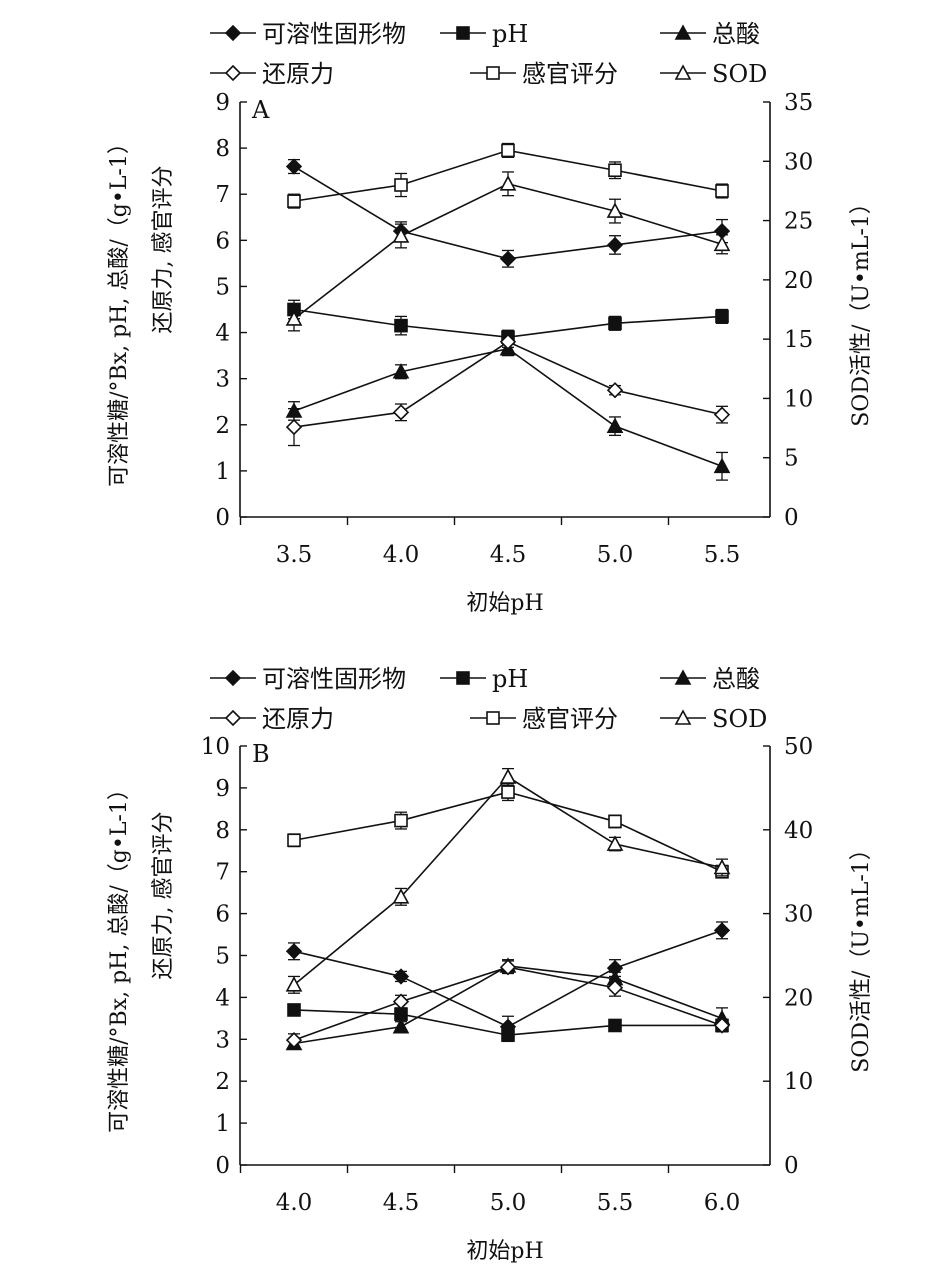 This screenshot has height=1287, width=934. I want to click on y-tick-label-right: 25, so click(798, 222).